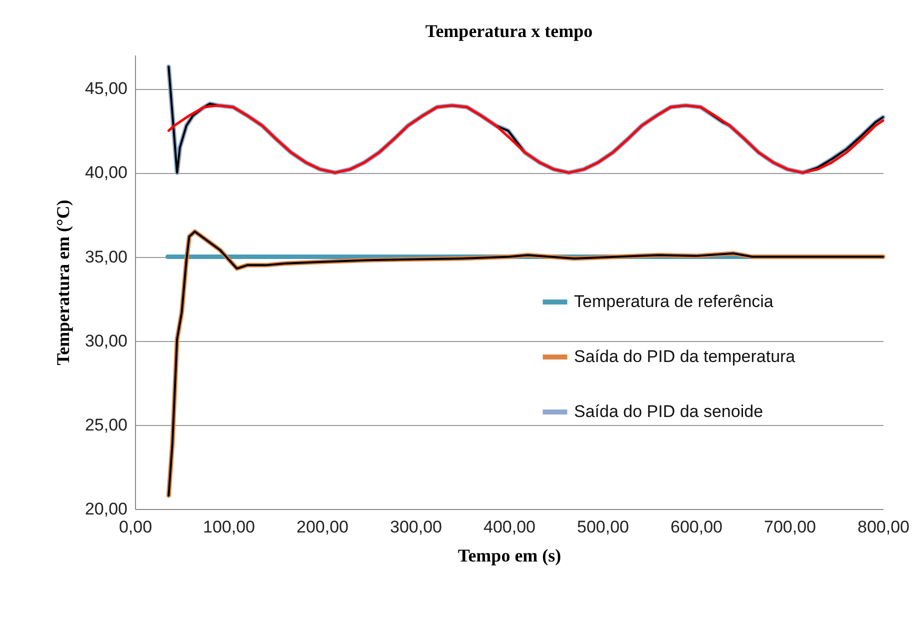 This screenshot has width=923, height=620. Describe the element at coordinates (106, 340) in the screenshot. I see `y-tick-label: 30,00` at that location.